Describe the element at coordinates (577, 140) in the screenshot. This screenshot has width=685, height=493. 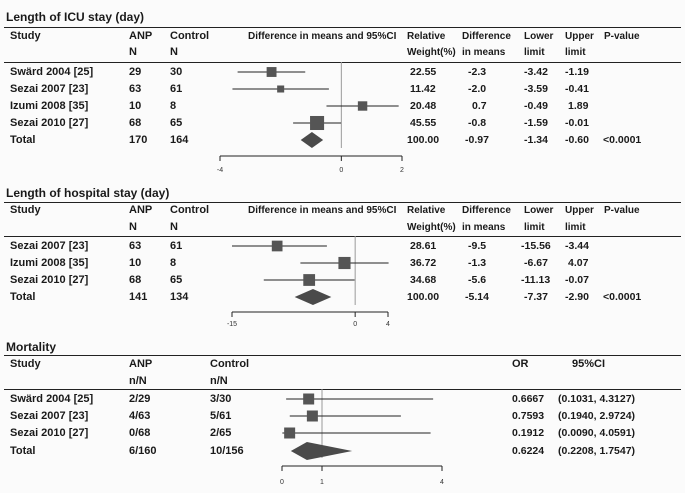
I see `upper-value: -0.60` at that location.